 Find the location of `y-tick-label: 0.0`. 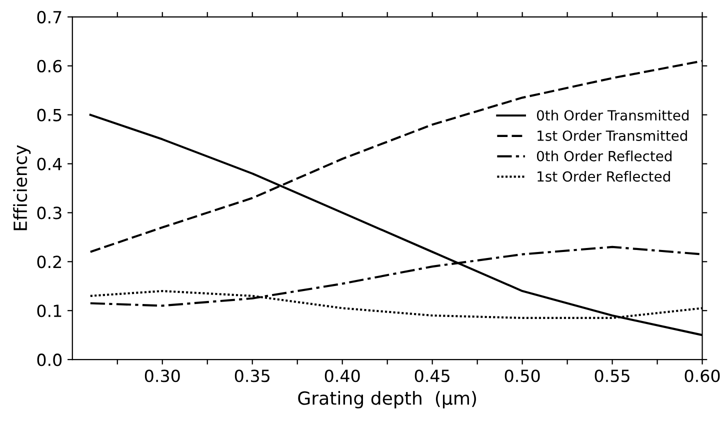

y-tick-label: 0.0 is located at coordinates (49, 360).